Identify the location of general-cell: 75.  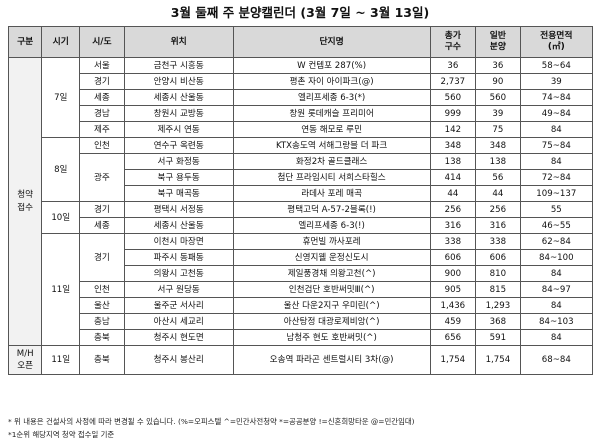
(498, 129).